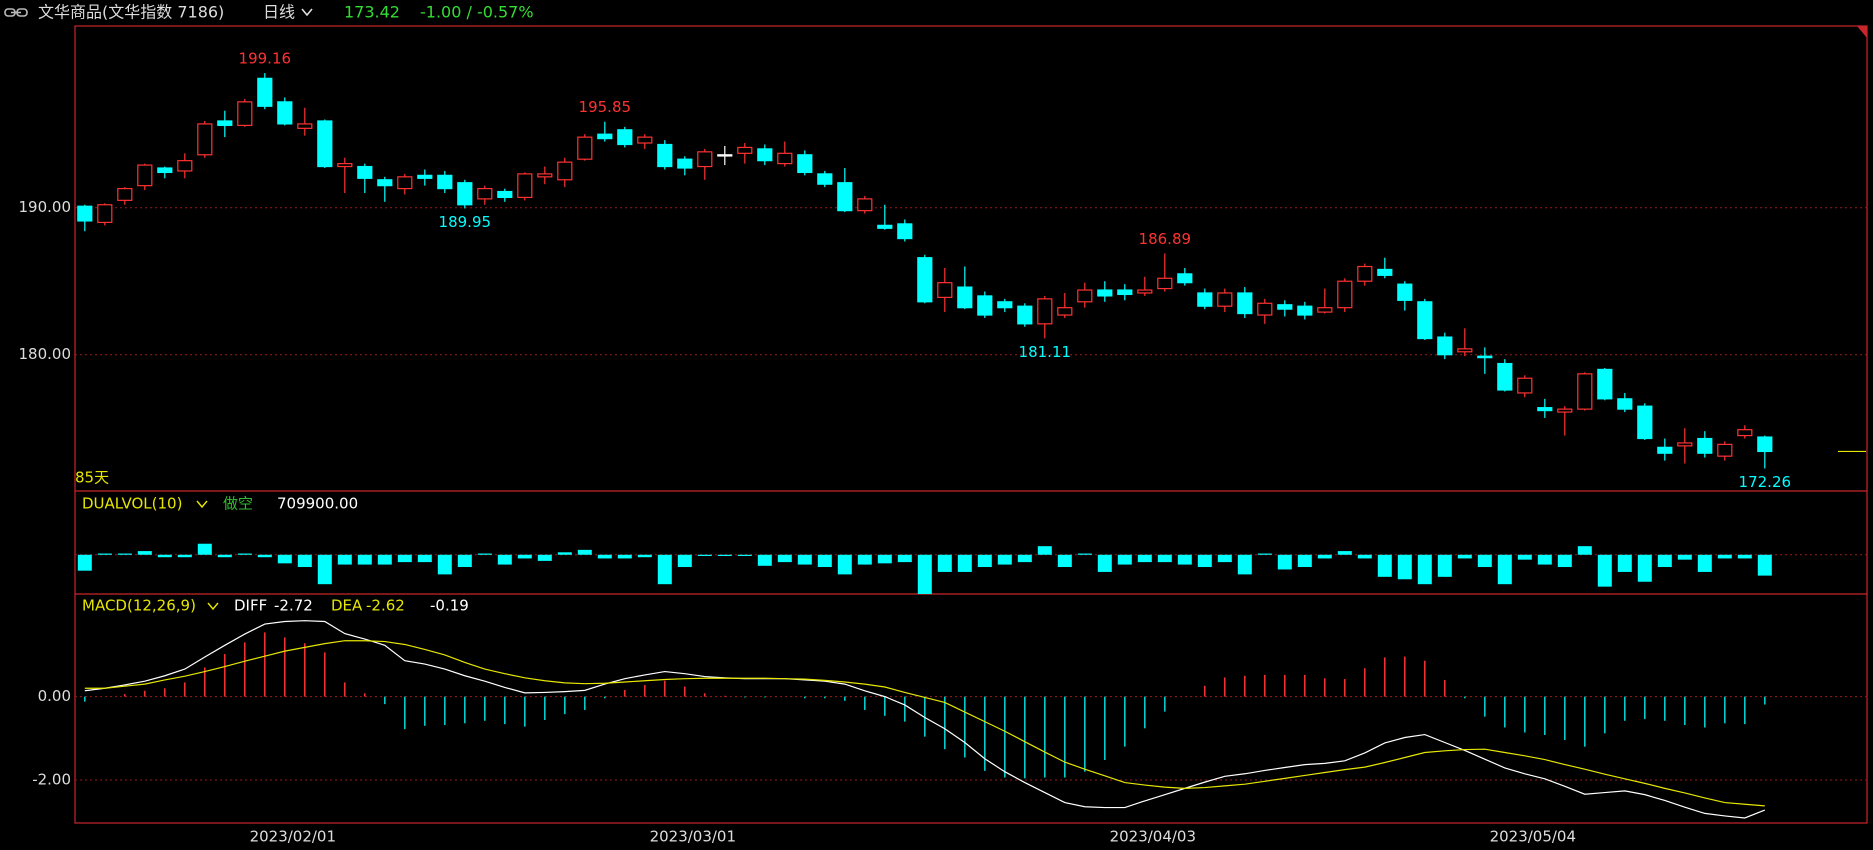 The height and width of the screenshot is (850, 1873). Describe the element at coordinates (605, 107) in the screenshot. I see `high-label: 195.85` at that location.